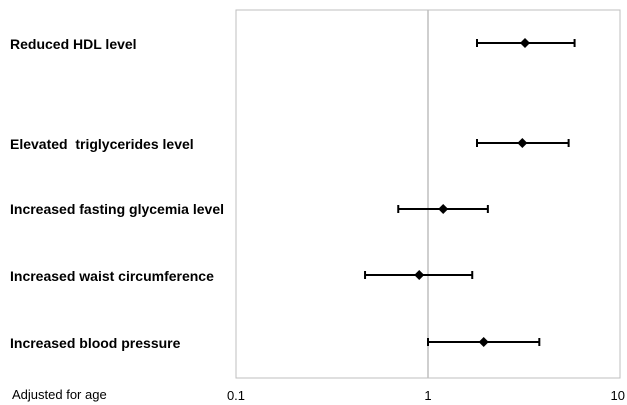  Describe the element at coordinates (112, 276) in the screenshot. I see `category-label: Increased waist circumference` at that location.